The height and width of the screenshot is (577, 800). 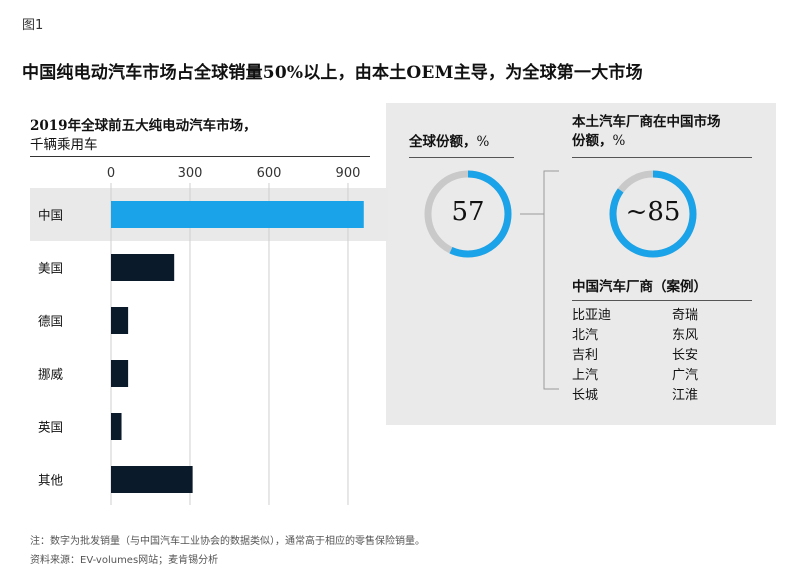 I want to click on oem-item-5: 长安, so click(x=685, y=355).